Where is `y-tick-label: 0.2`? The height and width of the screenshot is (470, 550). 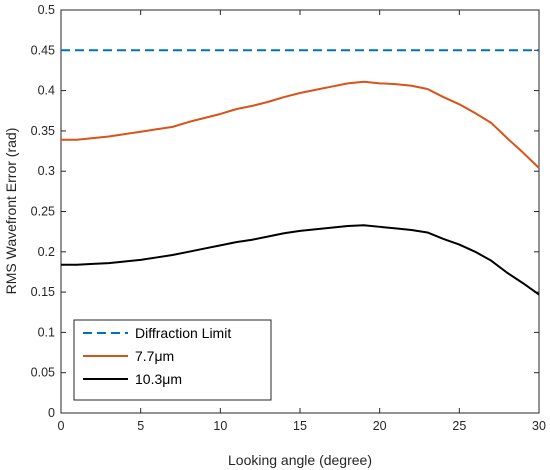 y-tick-label: 0.2 is located at coordinates (46, 252).